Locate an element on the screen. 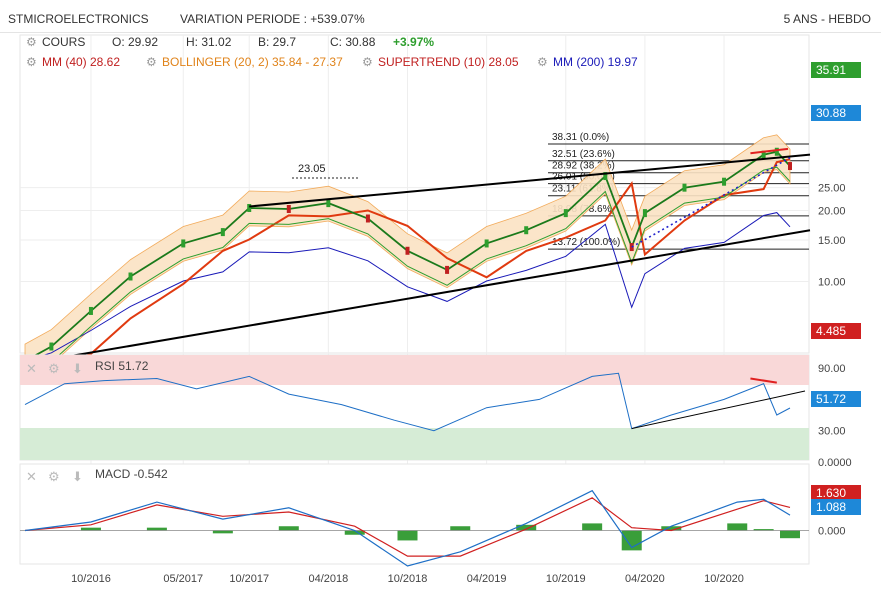  lower-band-value: 4.485 is located at coordinates (831, 331).